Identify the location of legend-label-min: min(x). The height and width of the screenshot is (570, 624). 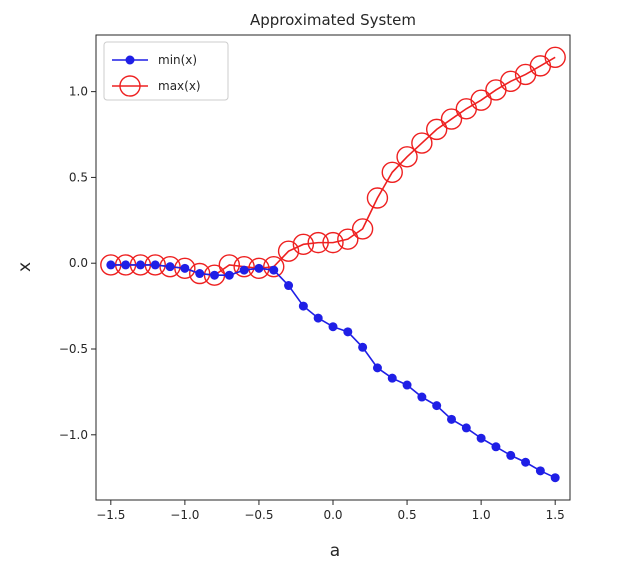
(177, 60).